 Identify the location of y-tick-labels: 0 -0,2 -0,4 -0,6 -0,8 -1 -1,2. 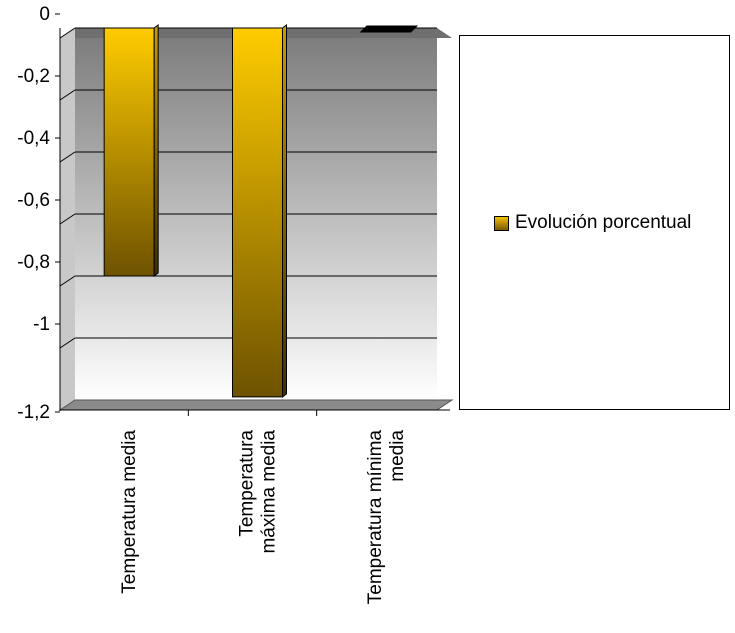
(33, 213).